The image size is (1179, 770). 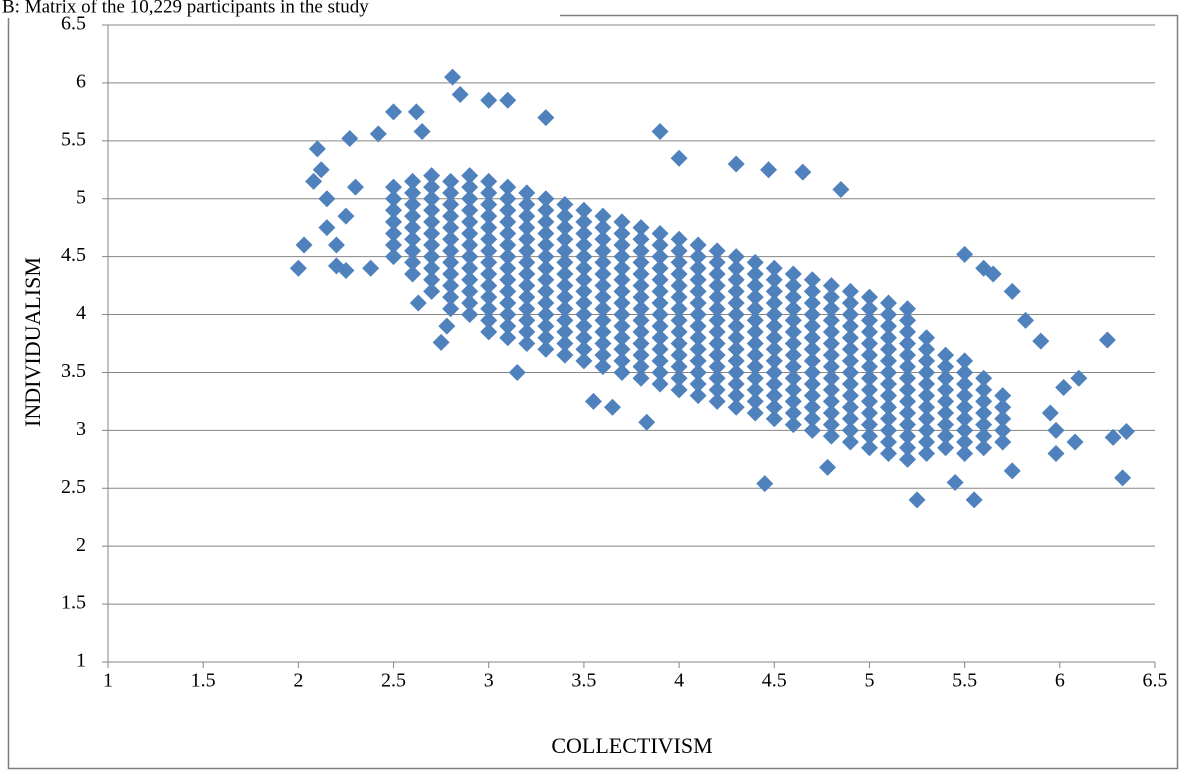 What do you see at coordinates (203, 681) in the screenshot?
I see `x-tick-label: 1.5` at bounding box center [203, 681].